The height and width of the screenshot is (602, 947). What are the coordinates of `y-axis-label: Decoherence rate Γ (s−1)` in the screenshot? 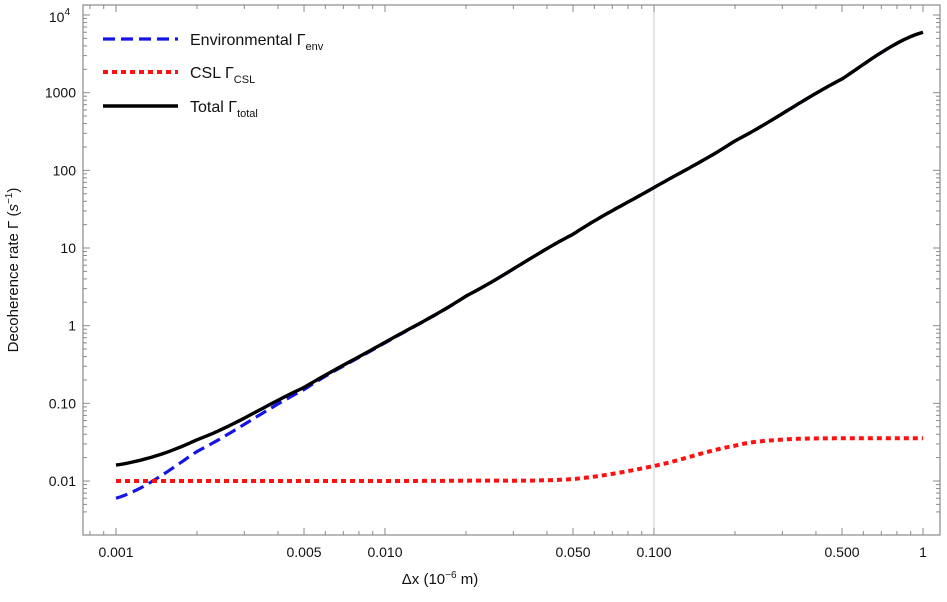 It's located at (13, 270).